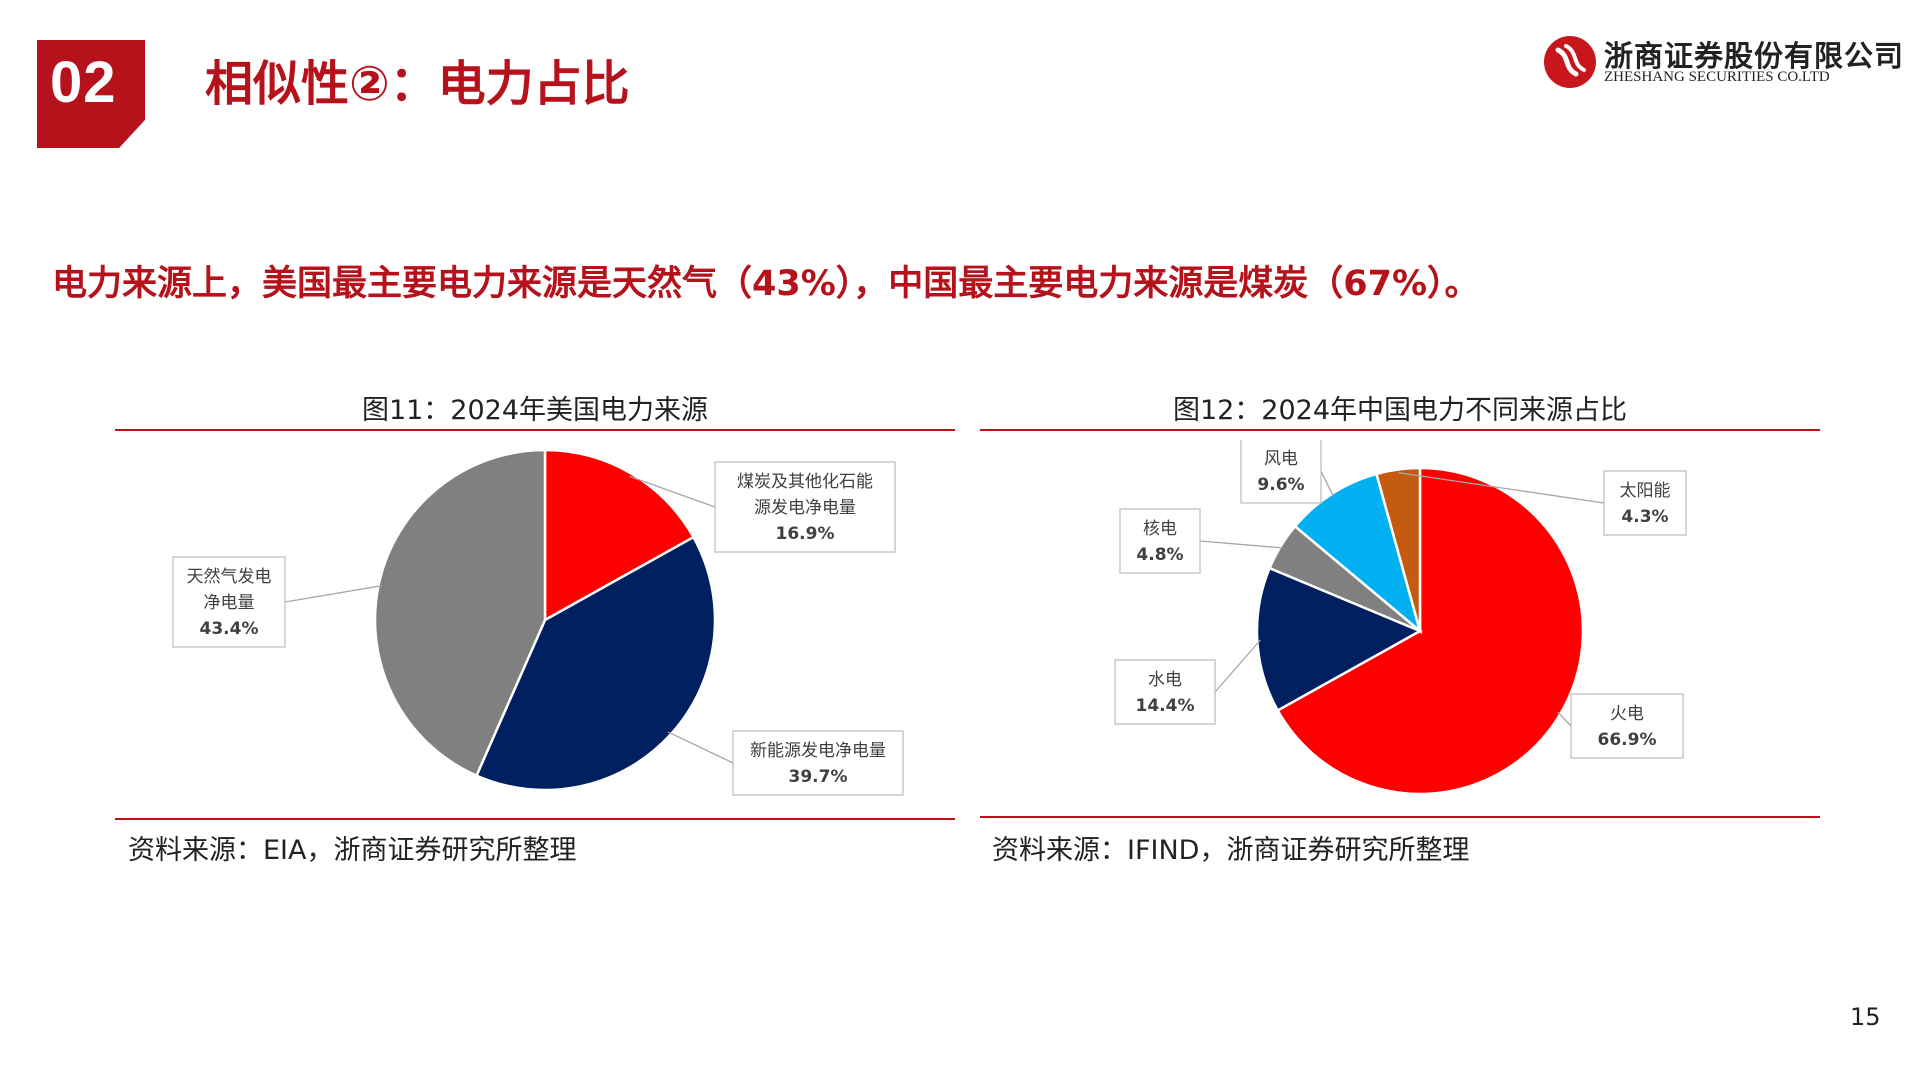 The image size is (1920, 1080). I want to click on chart-2-category-label-0: 火电, so click(1627, 714).